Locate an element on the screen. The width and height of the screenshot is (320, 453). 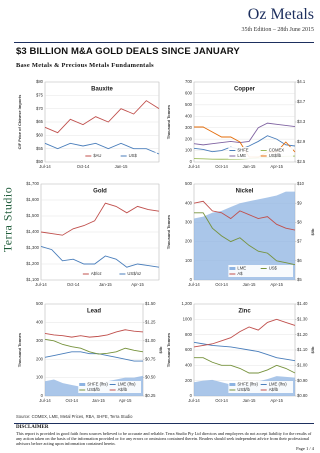
legend-label: SHFE (lhs) is located at coordinates (247, 384).